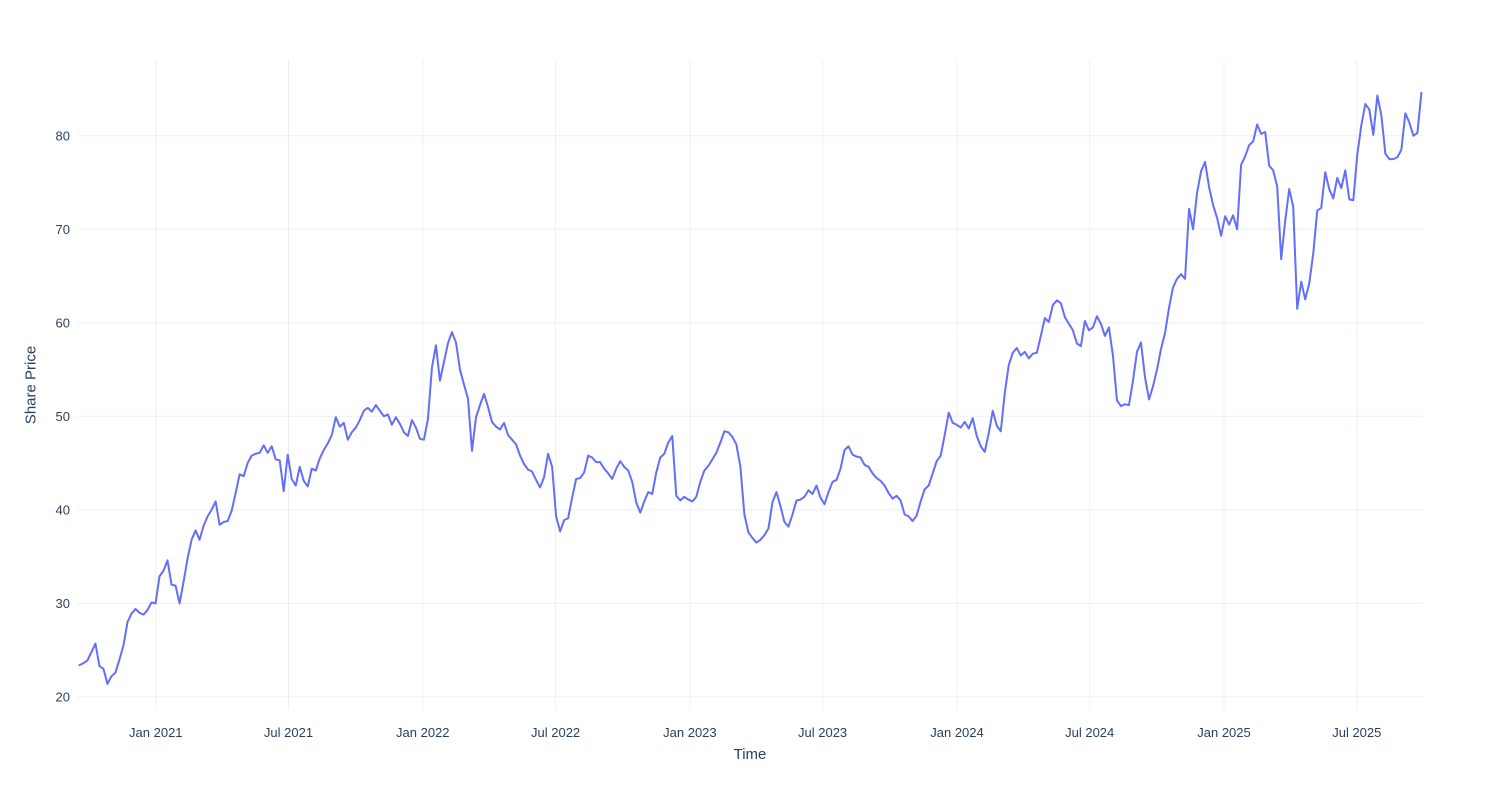 This screenshot has width=1500, height=800. What do you see at coordinates (63, 135) in the screenshot?
I see `y-tick-label: 80` at bounding box center [63, 135].